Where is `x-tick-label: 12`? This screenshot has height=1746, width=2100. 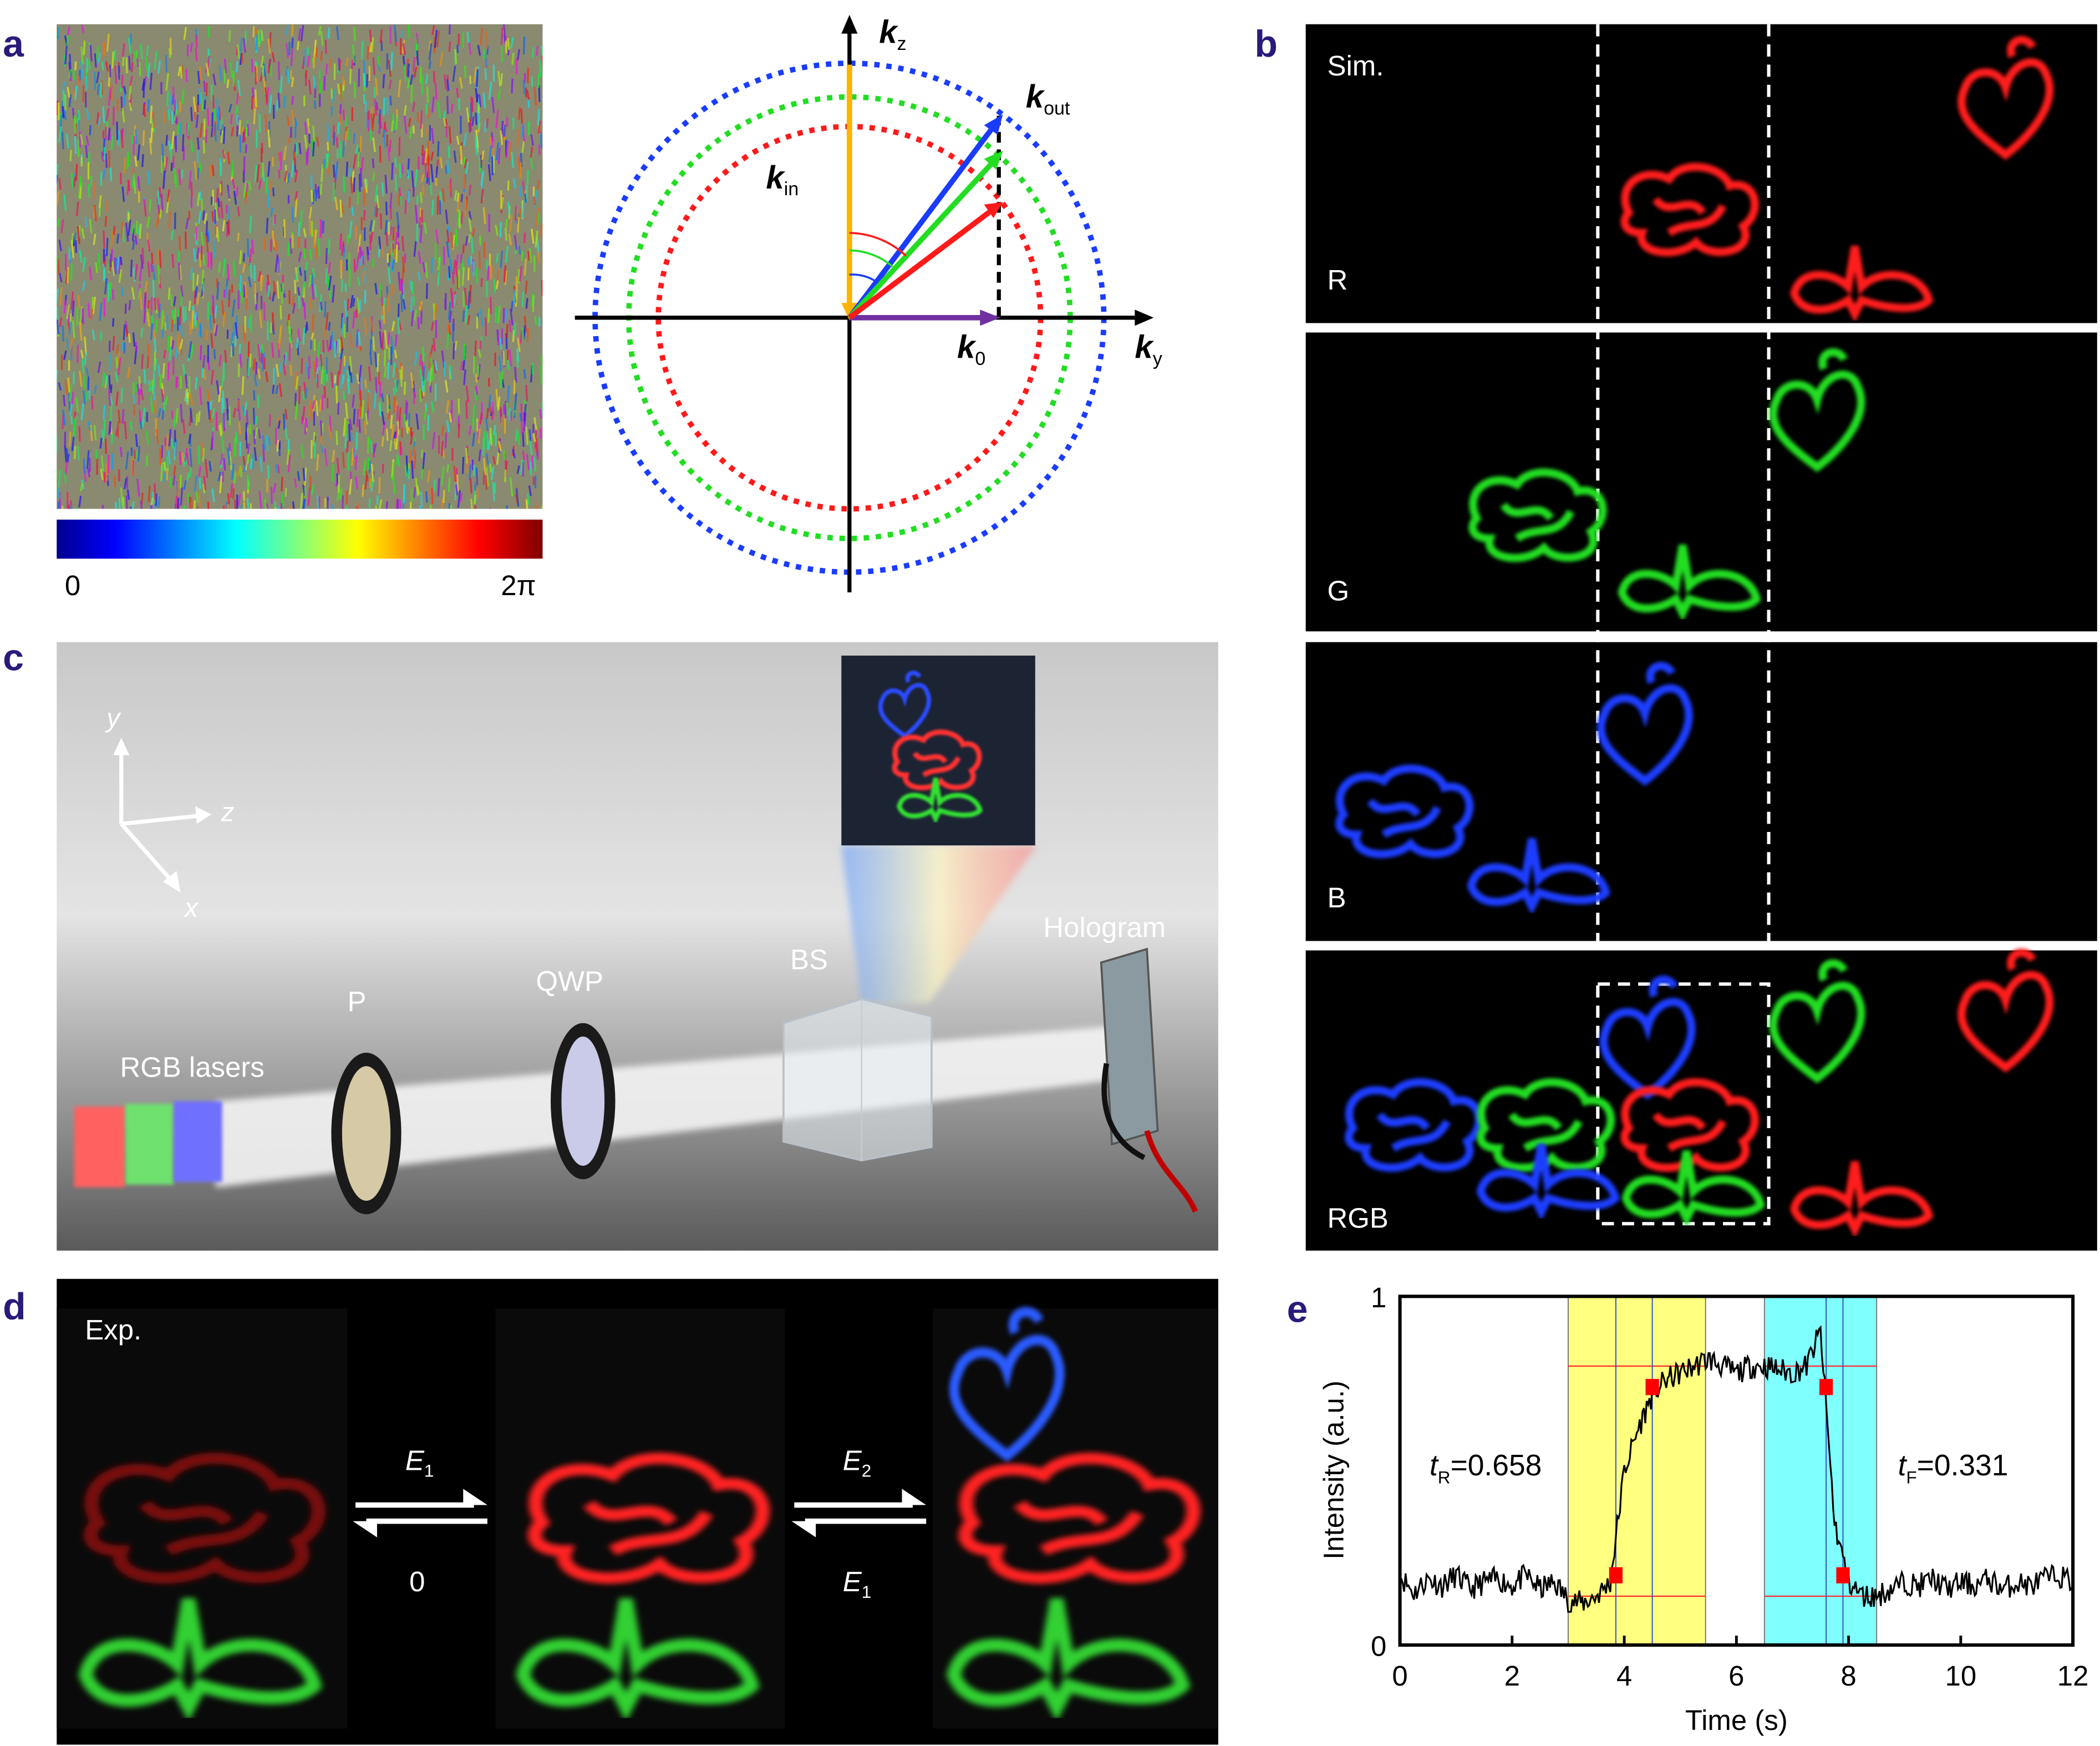 x-tick-label: 12 is located at coordinates (2073, 1676).